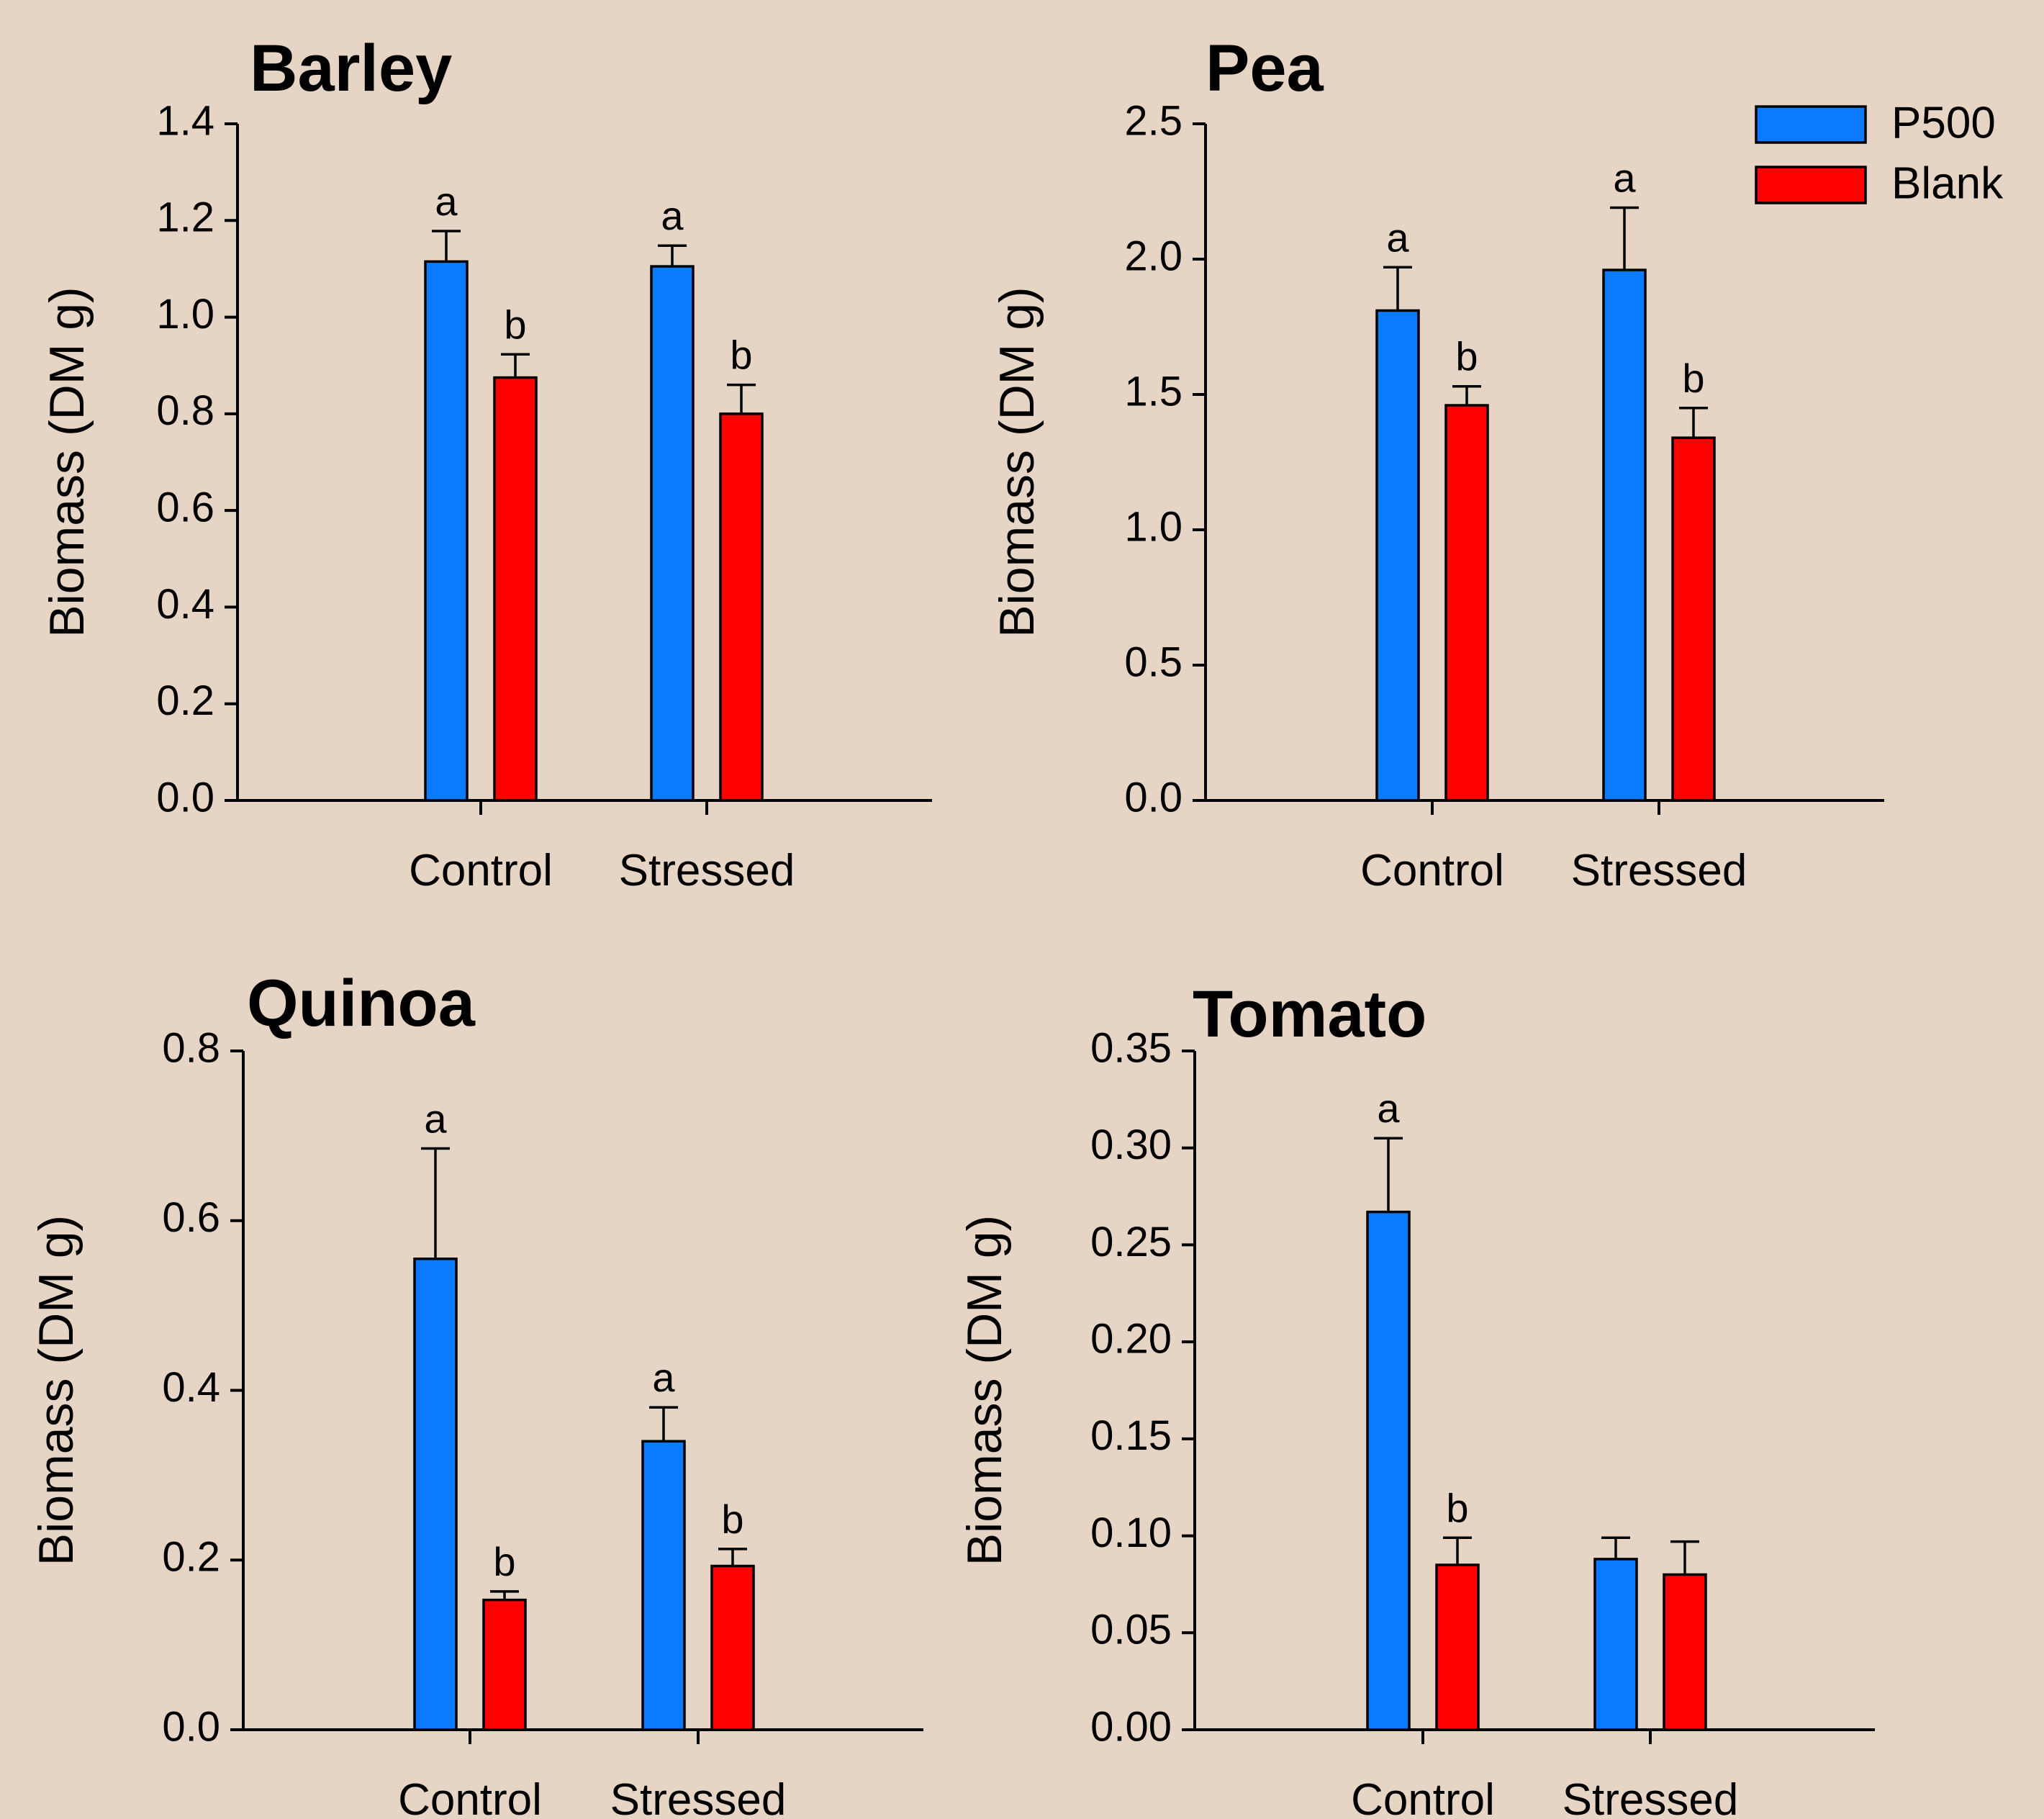 This screenshot has height=1819, width=2044. What do you see at coordinates (1131, 1242) in the screenshot?
I see `y-tick-label: 0.25` at bounding box center [1131, 1242].